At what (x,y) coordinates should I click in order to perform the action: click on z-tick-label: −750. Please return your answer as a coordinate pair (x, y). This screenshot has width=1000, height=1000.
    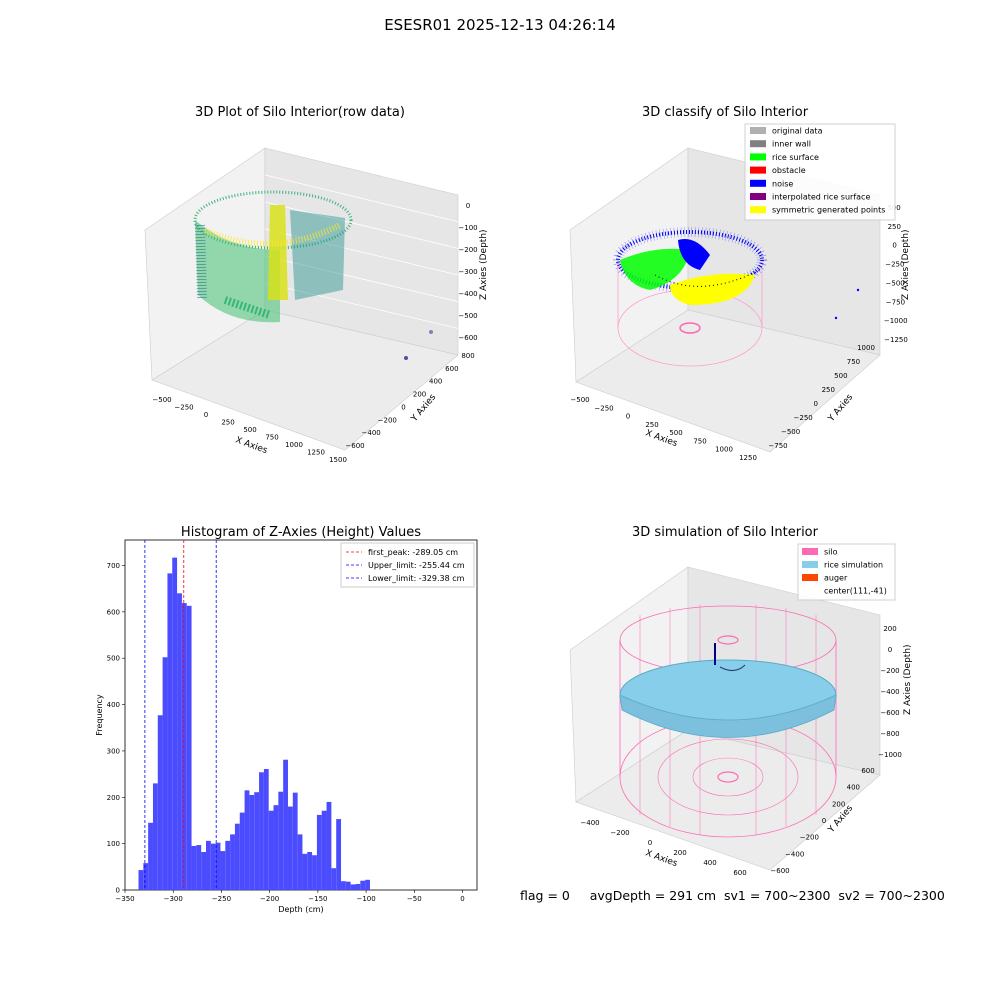
    Looking at the image, I should click on (895, 302).